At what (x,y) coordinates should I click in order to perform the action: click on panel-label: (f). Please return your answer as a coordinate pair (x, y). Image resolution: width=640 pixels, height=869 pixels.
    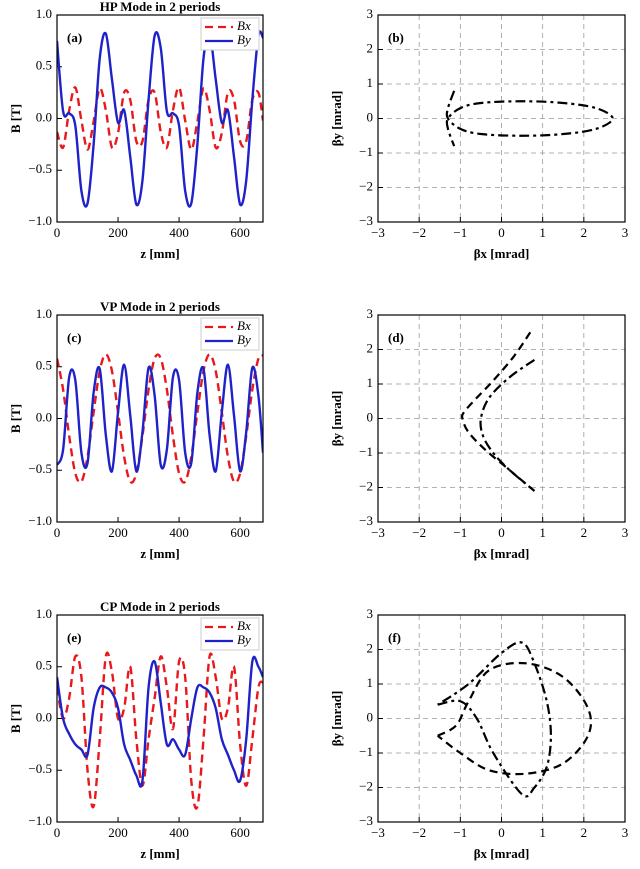
    Looking at the image, I should click on (394, 637).